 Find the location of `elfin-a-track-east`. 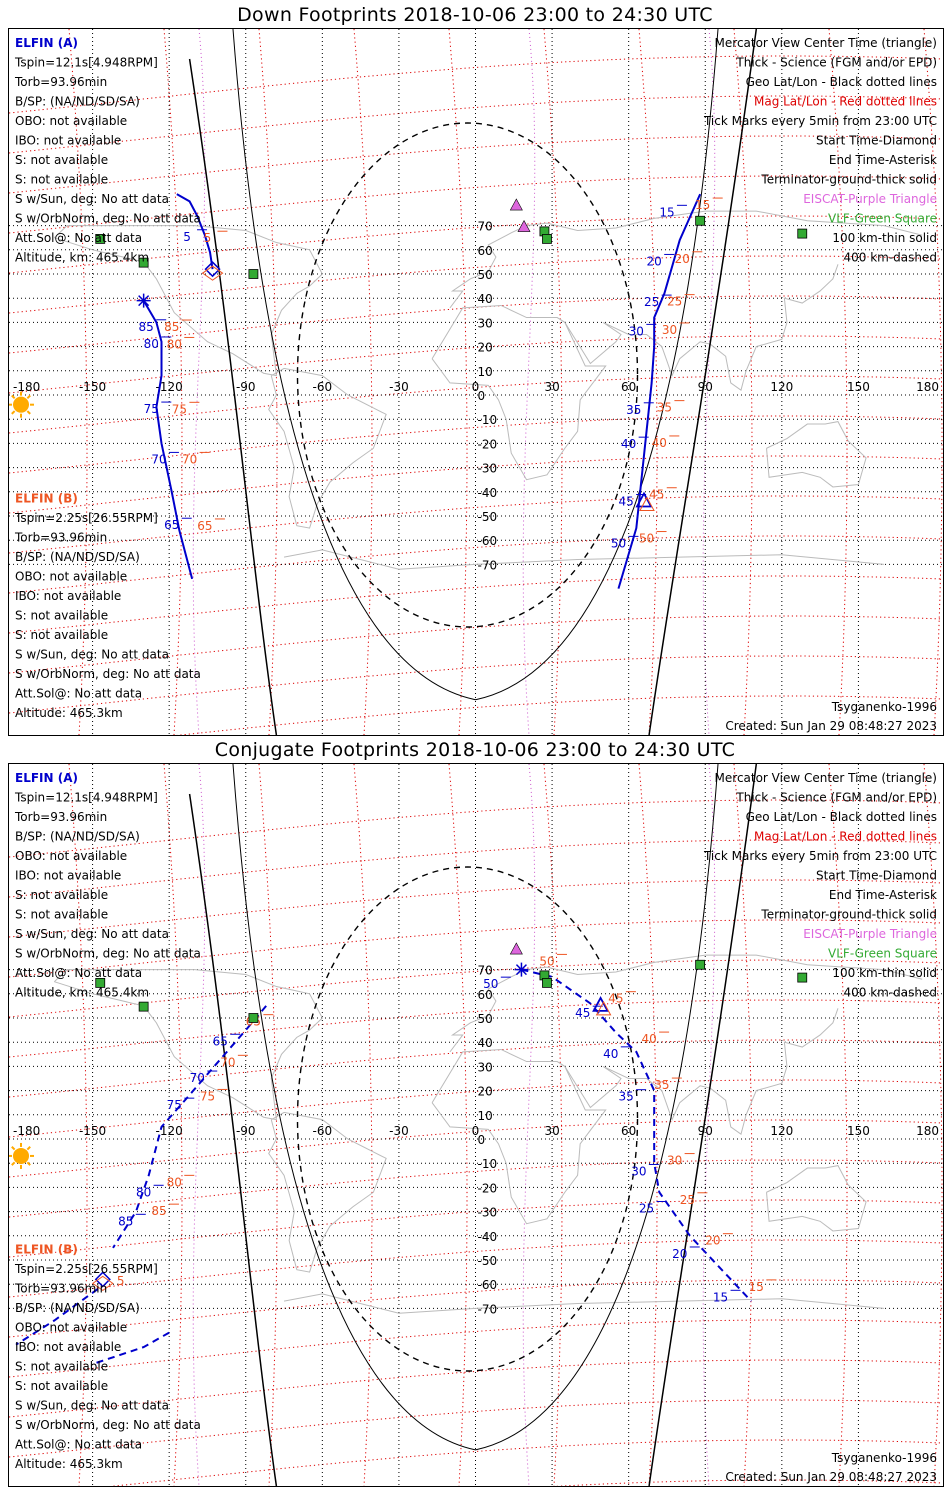

elfin-a-track-east is located at coordinates (636, 1135).